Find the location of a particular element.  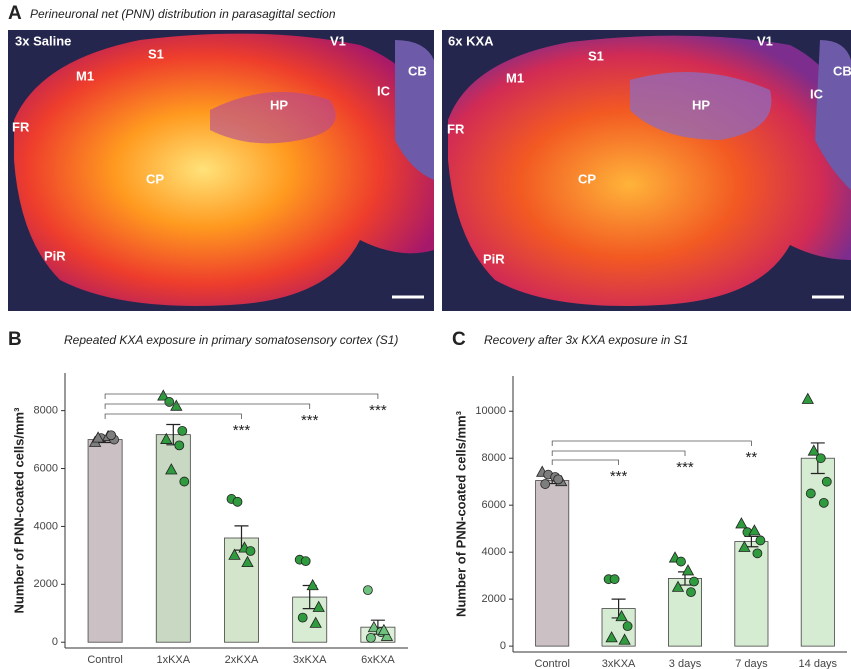

x-tick-label: 7 days is located at coordinates (751, 663).